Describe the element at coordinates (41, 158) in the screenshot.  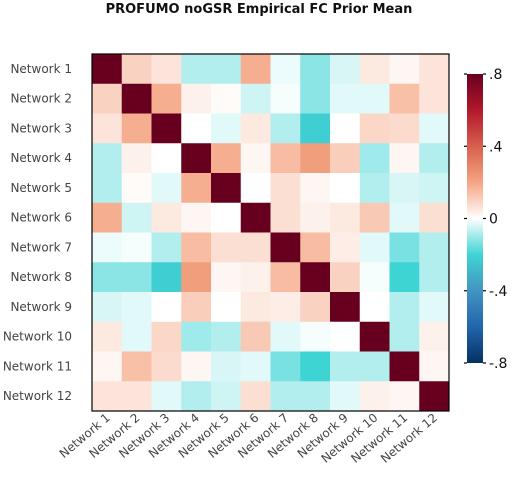
I see `y-tick-label: Network 4` at that location.